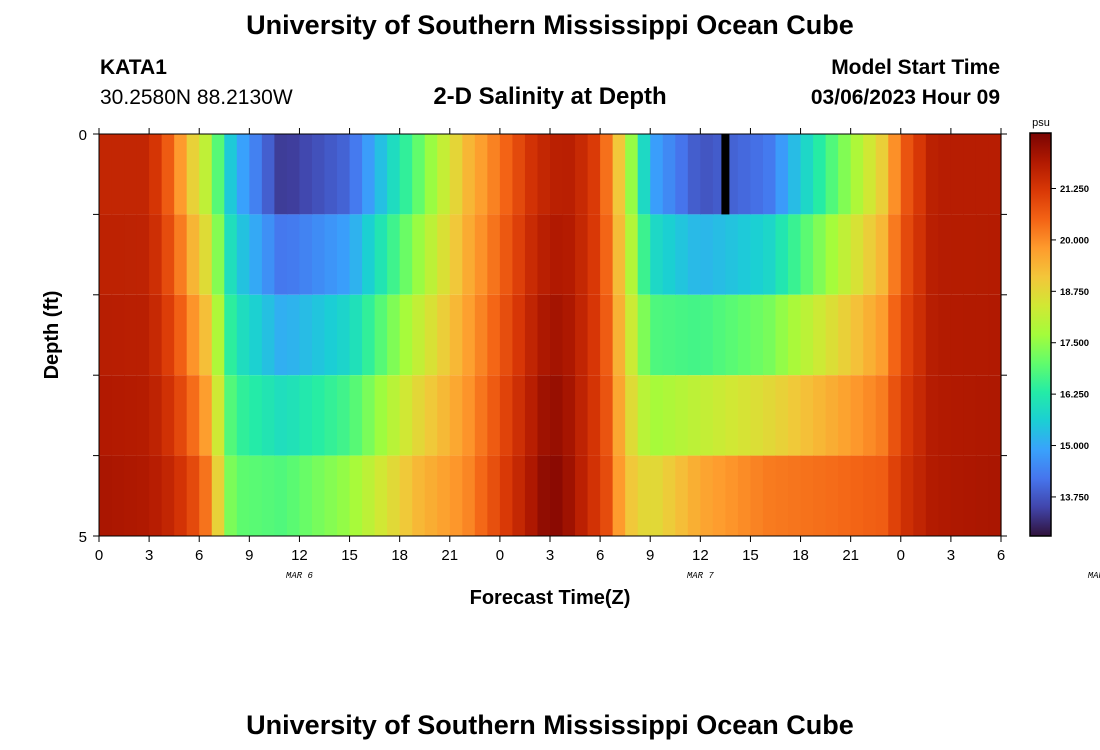 The width and height of the screenshot is (1100, 750). What do you see at coordinates (800, 555) in the screenshot?
I see `x-tick-label: 18` at bounding box center [800, 555].